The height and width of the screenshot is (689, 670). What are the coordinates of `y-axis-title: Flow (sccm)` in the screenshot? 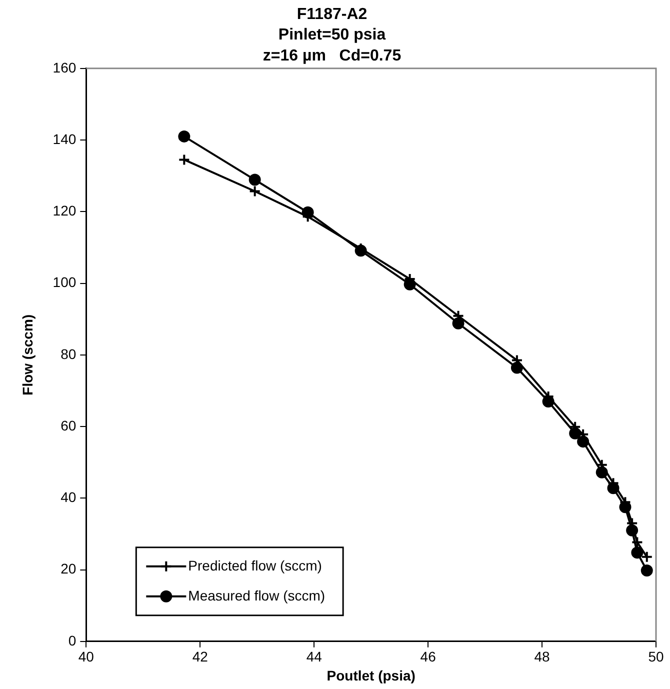 It's located at (27, 355).